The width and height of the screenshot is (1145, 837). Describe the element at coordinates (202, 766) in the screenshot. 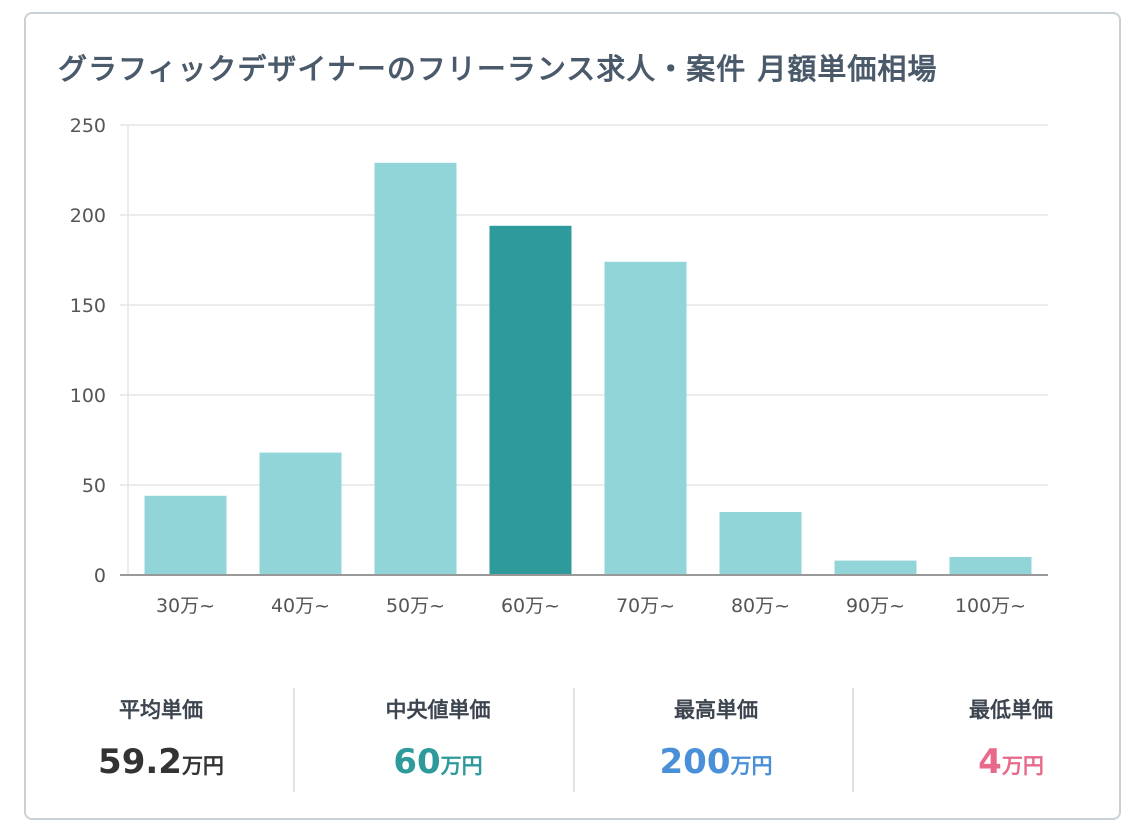

I see `stat-average-unit: 万円` at that location.